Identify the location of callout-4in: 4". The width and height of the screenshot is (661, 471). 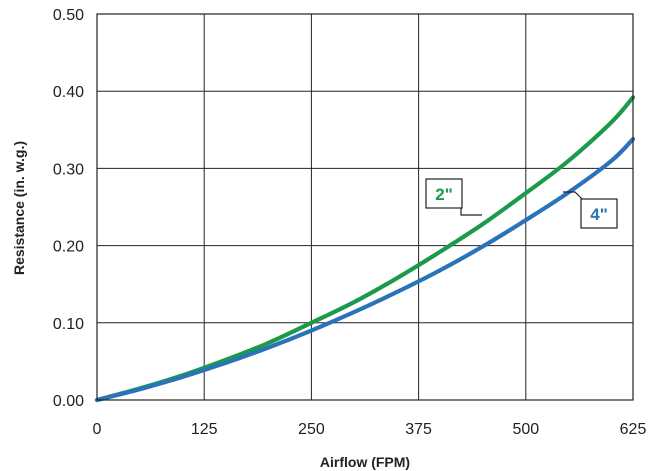
(590, 210).